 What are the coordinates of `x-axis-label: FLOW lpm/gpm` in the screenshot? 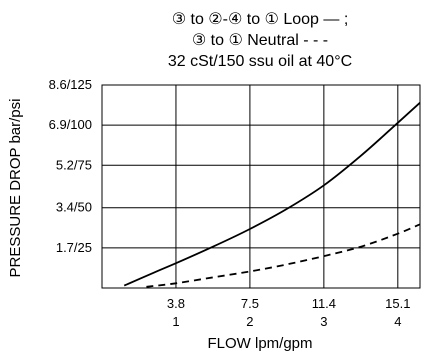 It's located at (259, 343).